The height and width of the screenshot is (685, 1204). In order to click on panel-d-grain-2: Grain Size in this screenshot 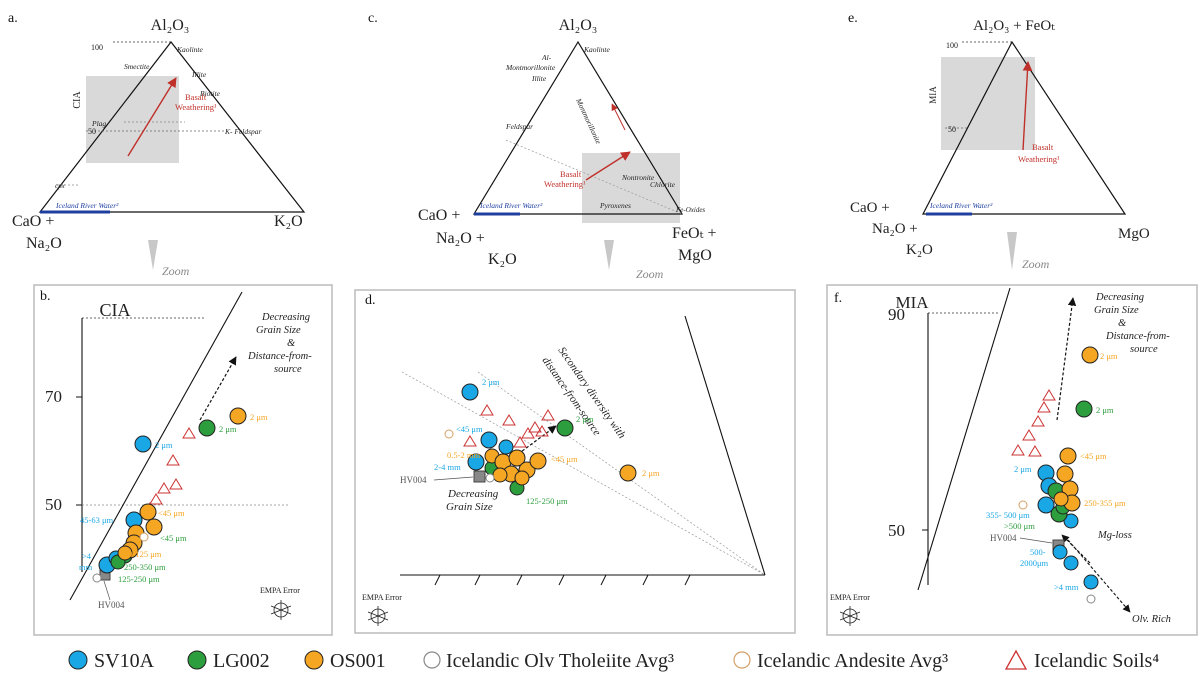, I will do `click(469, 507)`.